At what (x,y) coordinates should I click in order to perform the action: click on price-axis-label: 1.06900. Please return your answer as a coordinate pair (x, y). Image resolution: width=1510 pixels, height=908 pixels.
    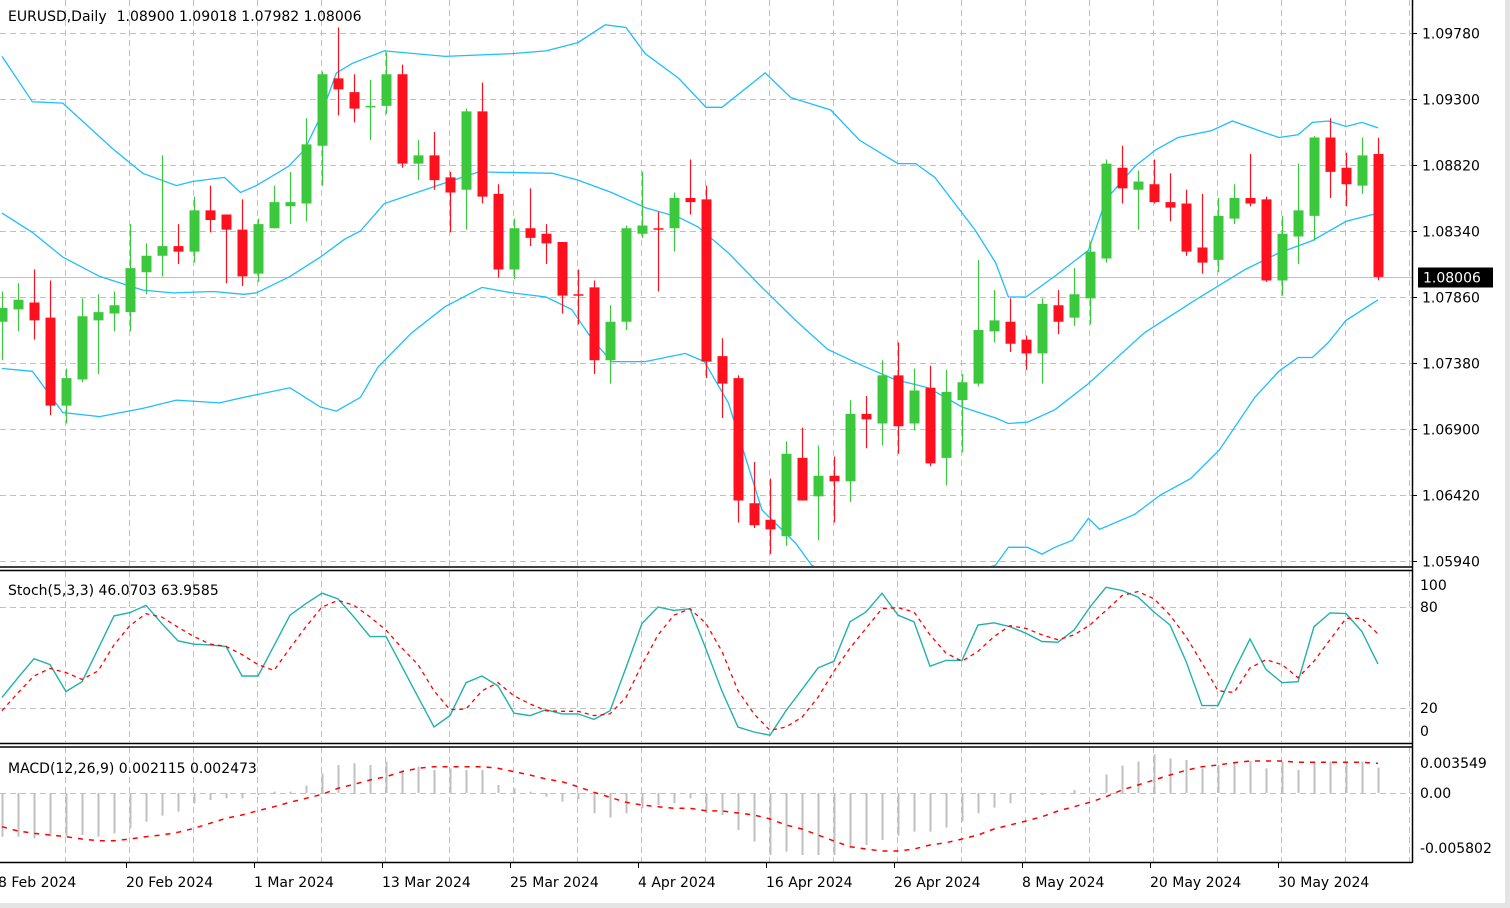
    Looking at the image, I should click on (1451, 431).